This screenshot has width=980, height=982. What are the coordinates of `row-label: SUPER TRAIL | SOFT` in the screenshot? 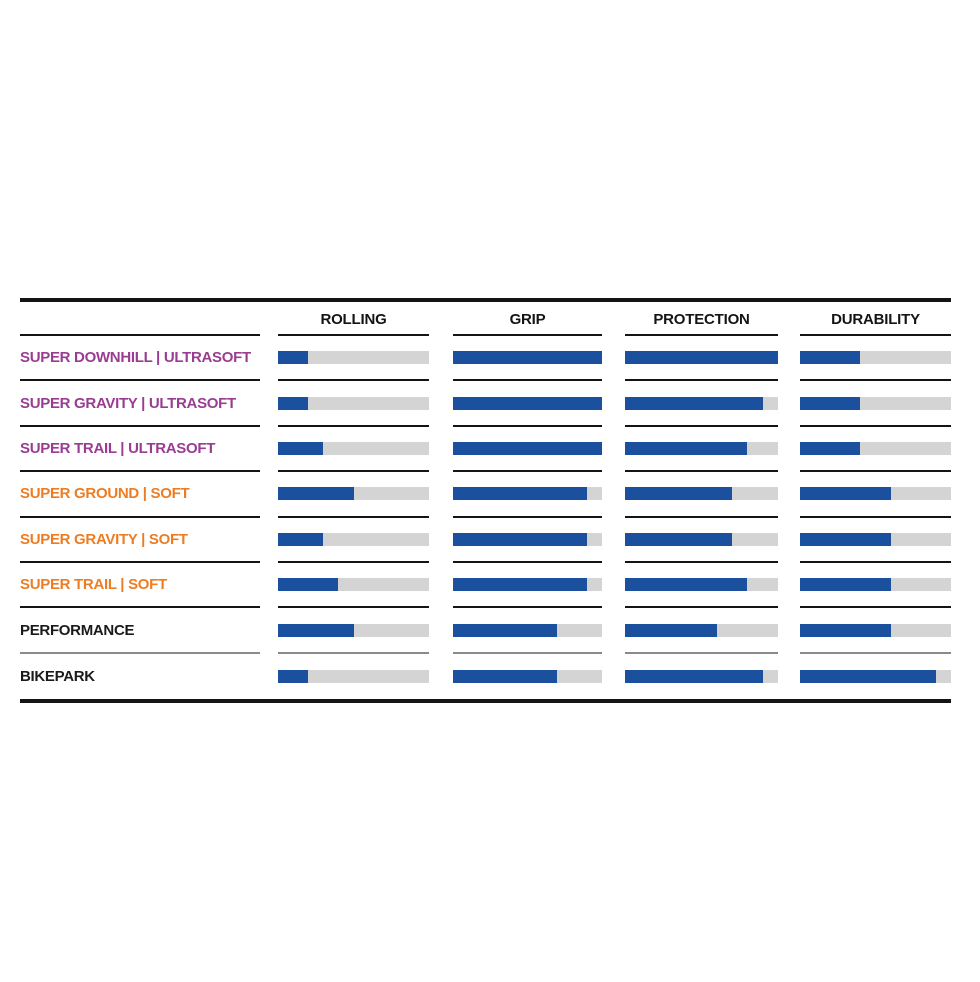 It's located at (93, 585).